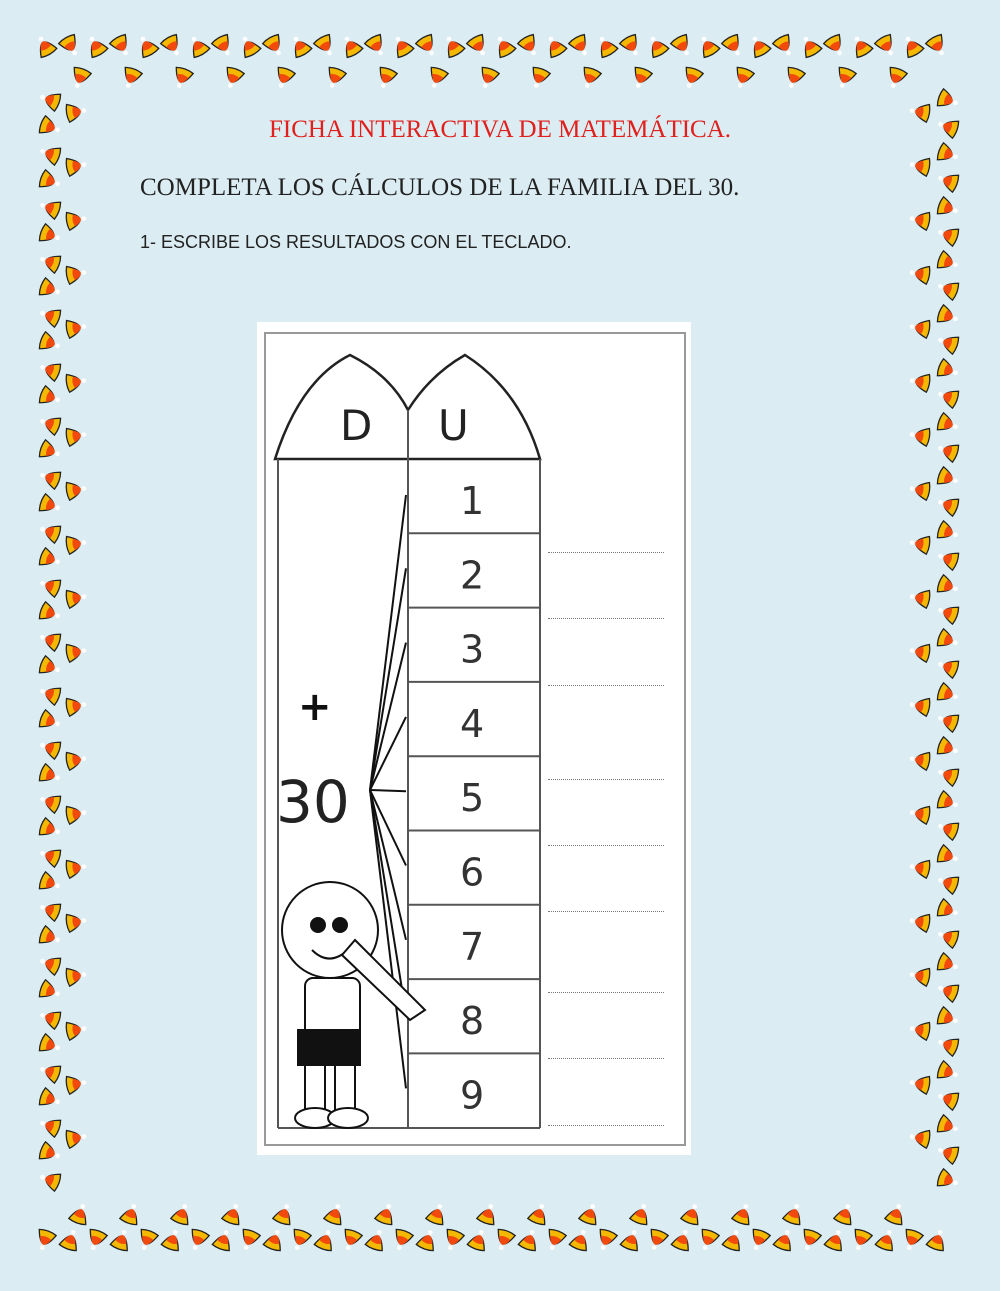 The width and height of the screenshot is (1000, 1291). What do you see at coordinates (472, 947) in the screenshot?
I see `unit-digit-7: 7` at bounding box center [472, 947].